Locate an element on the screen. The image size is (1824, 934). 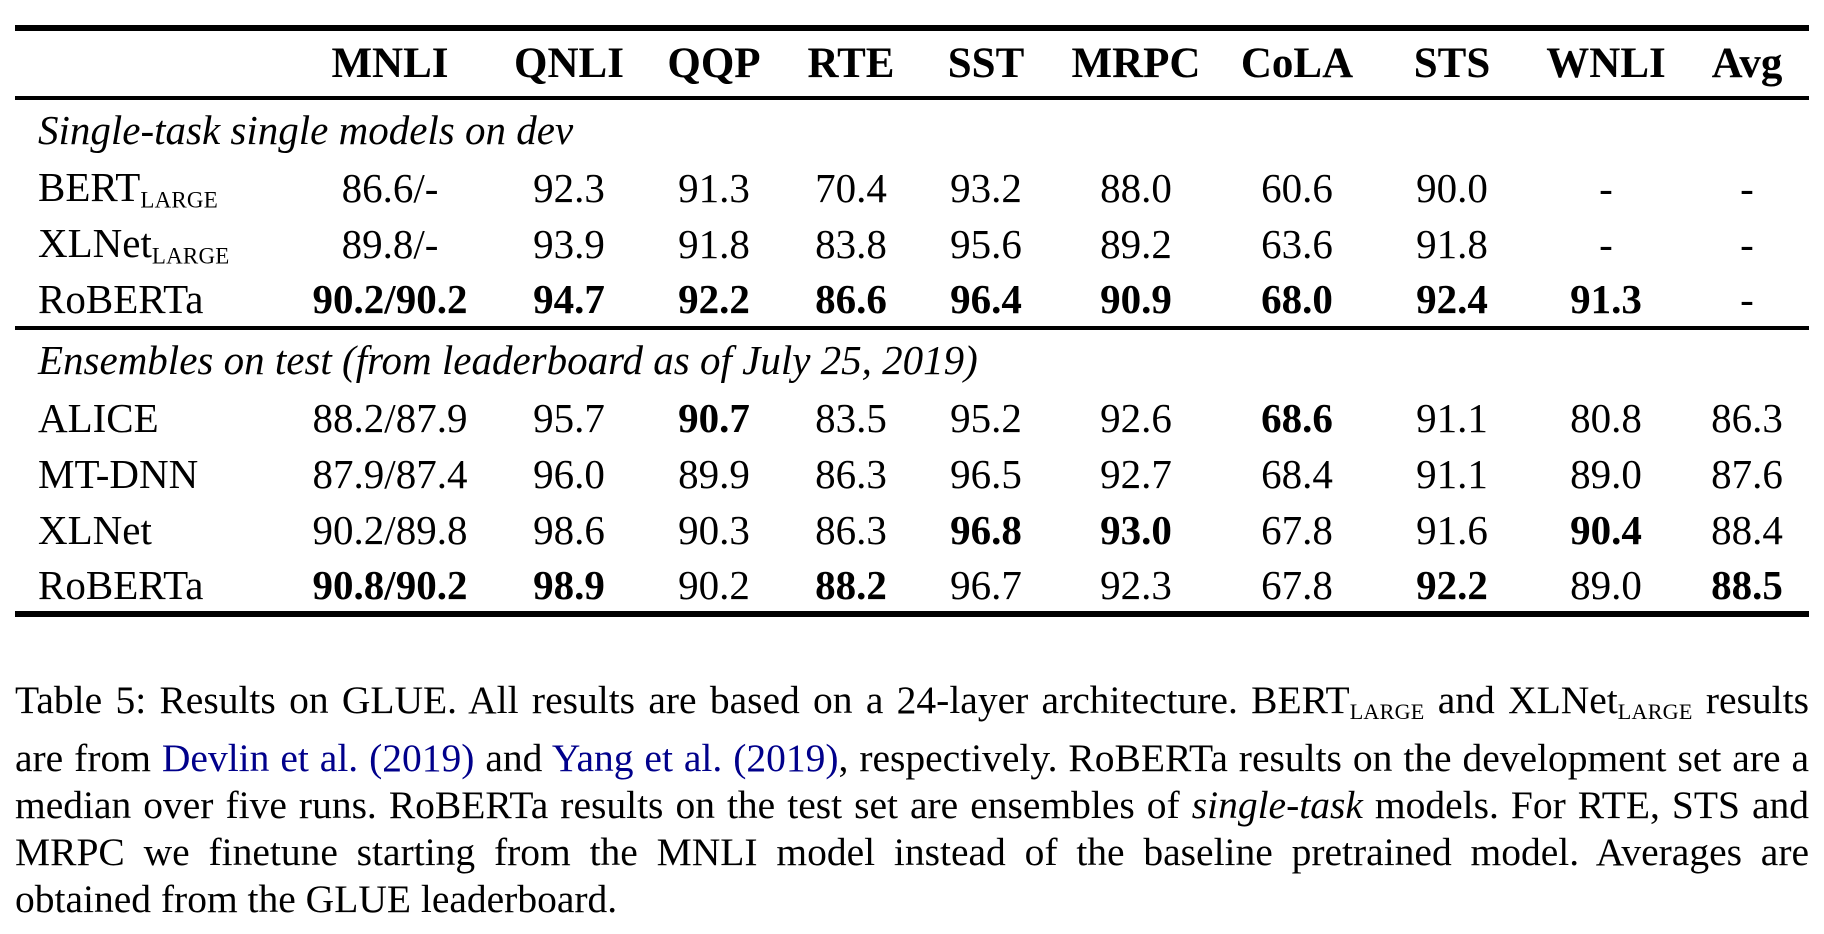
score-cell: 95.2 is located at coordinates (986, 418).